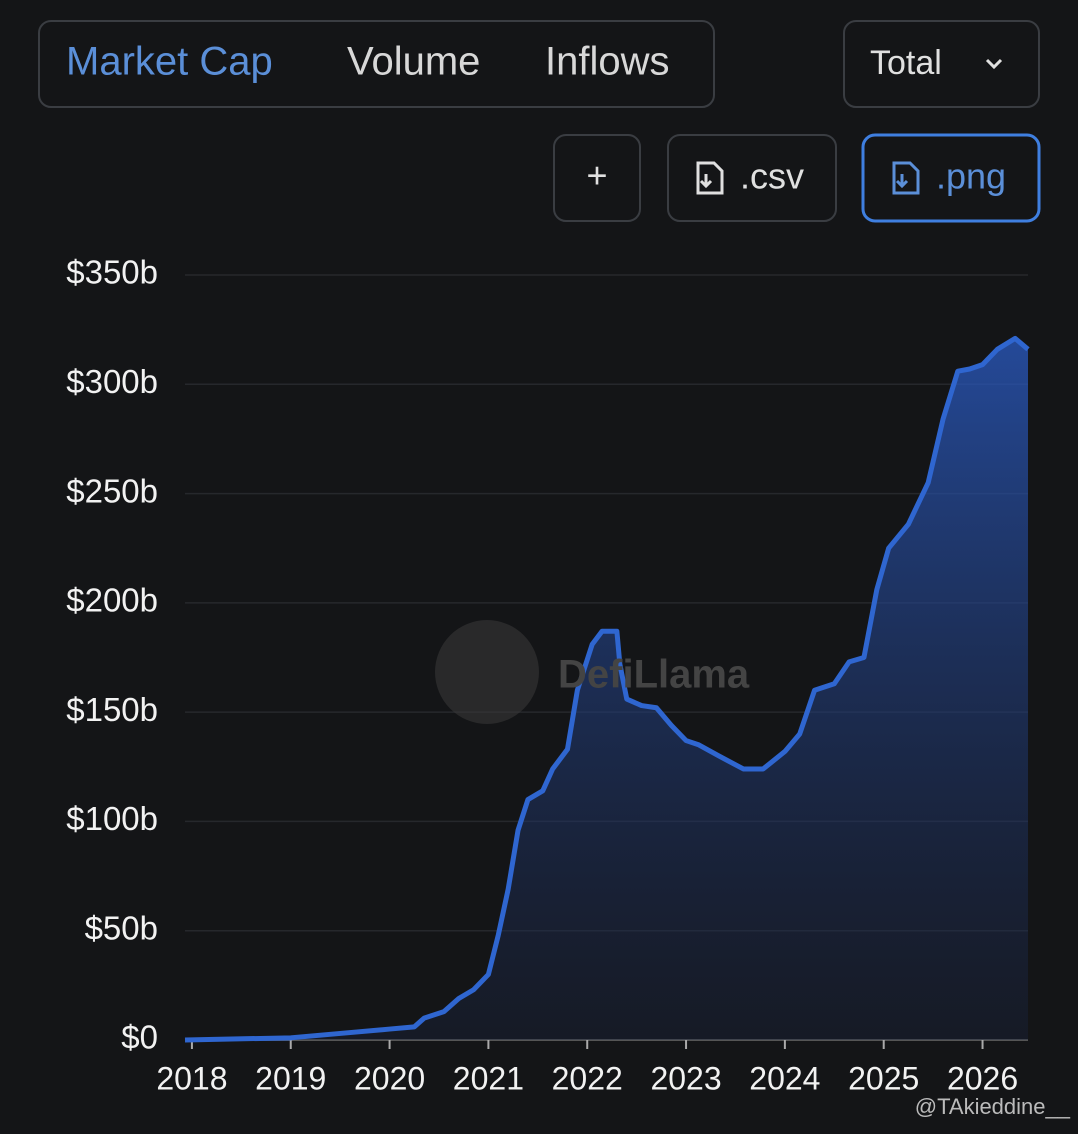 Image resolution: width=1078 pixels, height=1134 pixels. Describe the element at coordinates (587, 1078) in the screenshot. I see `x-tick-label: 2022` at that location.